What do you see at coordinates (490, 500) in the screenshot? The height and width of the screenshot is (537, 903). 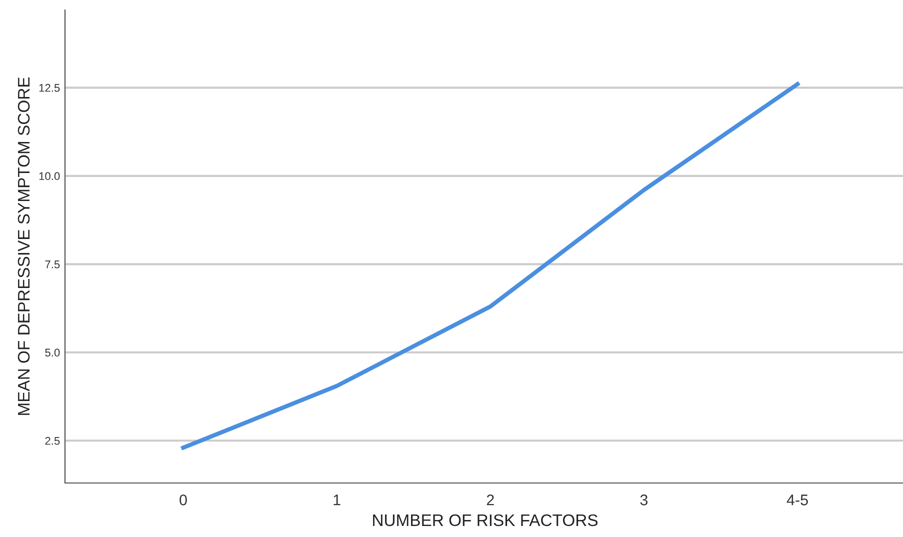 I see `x-tick-label: 2` at bounding box center [490, 500].